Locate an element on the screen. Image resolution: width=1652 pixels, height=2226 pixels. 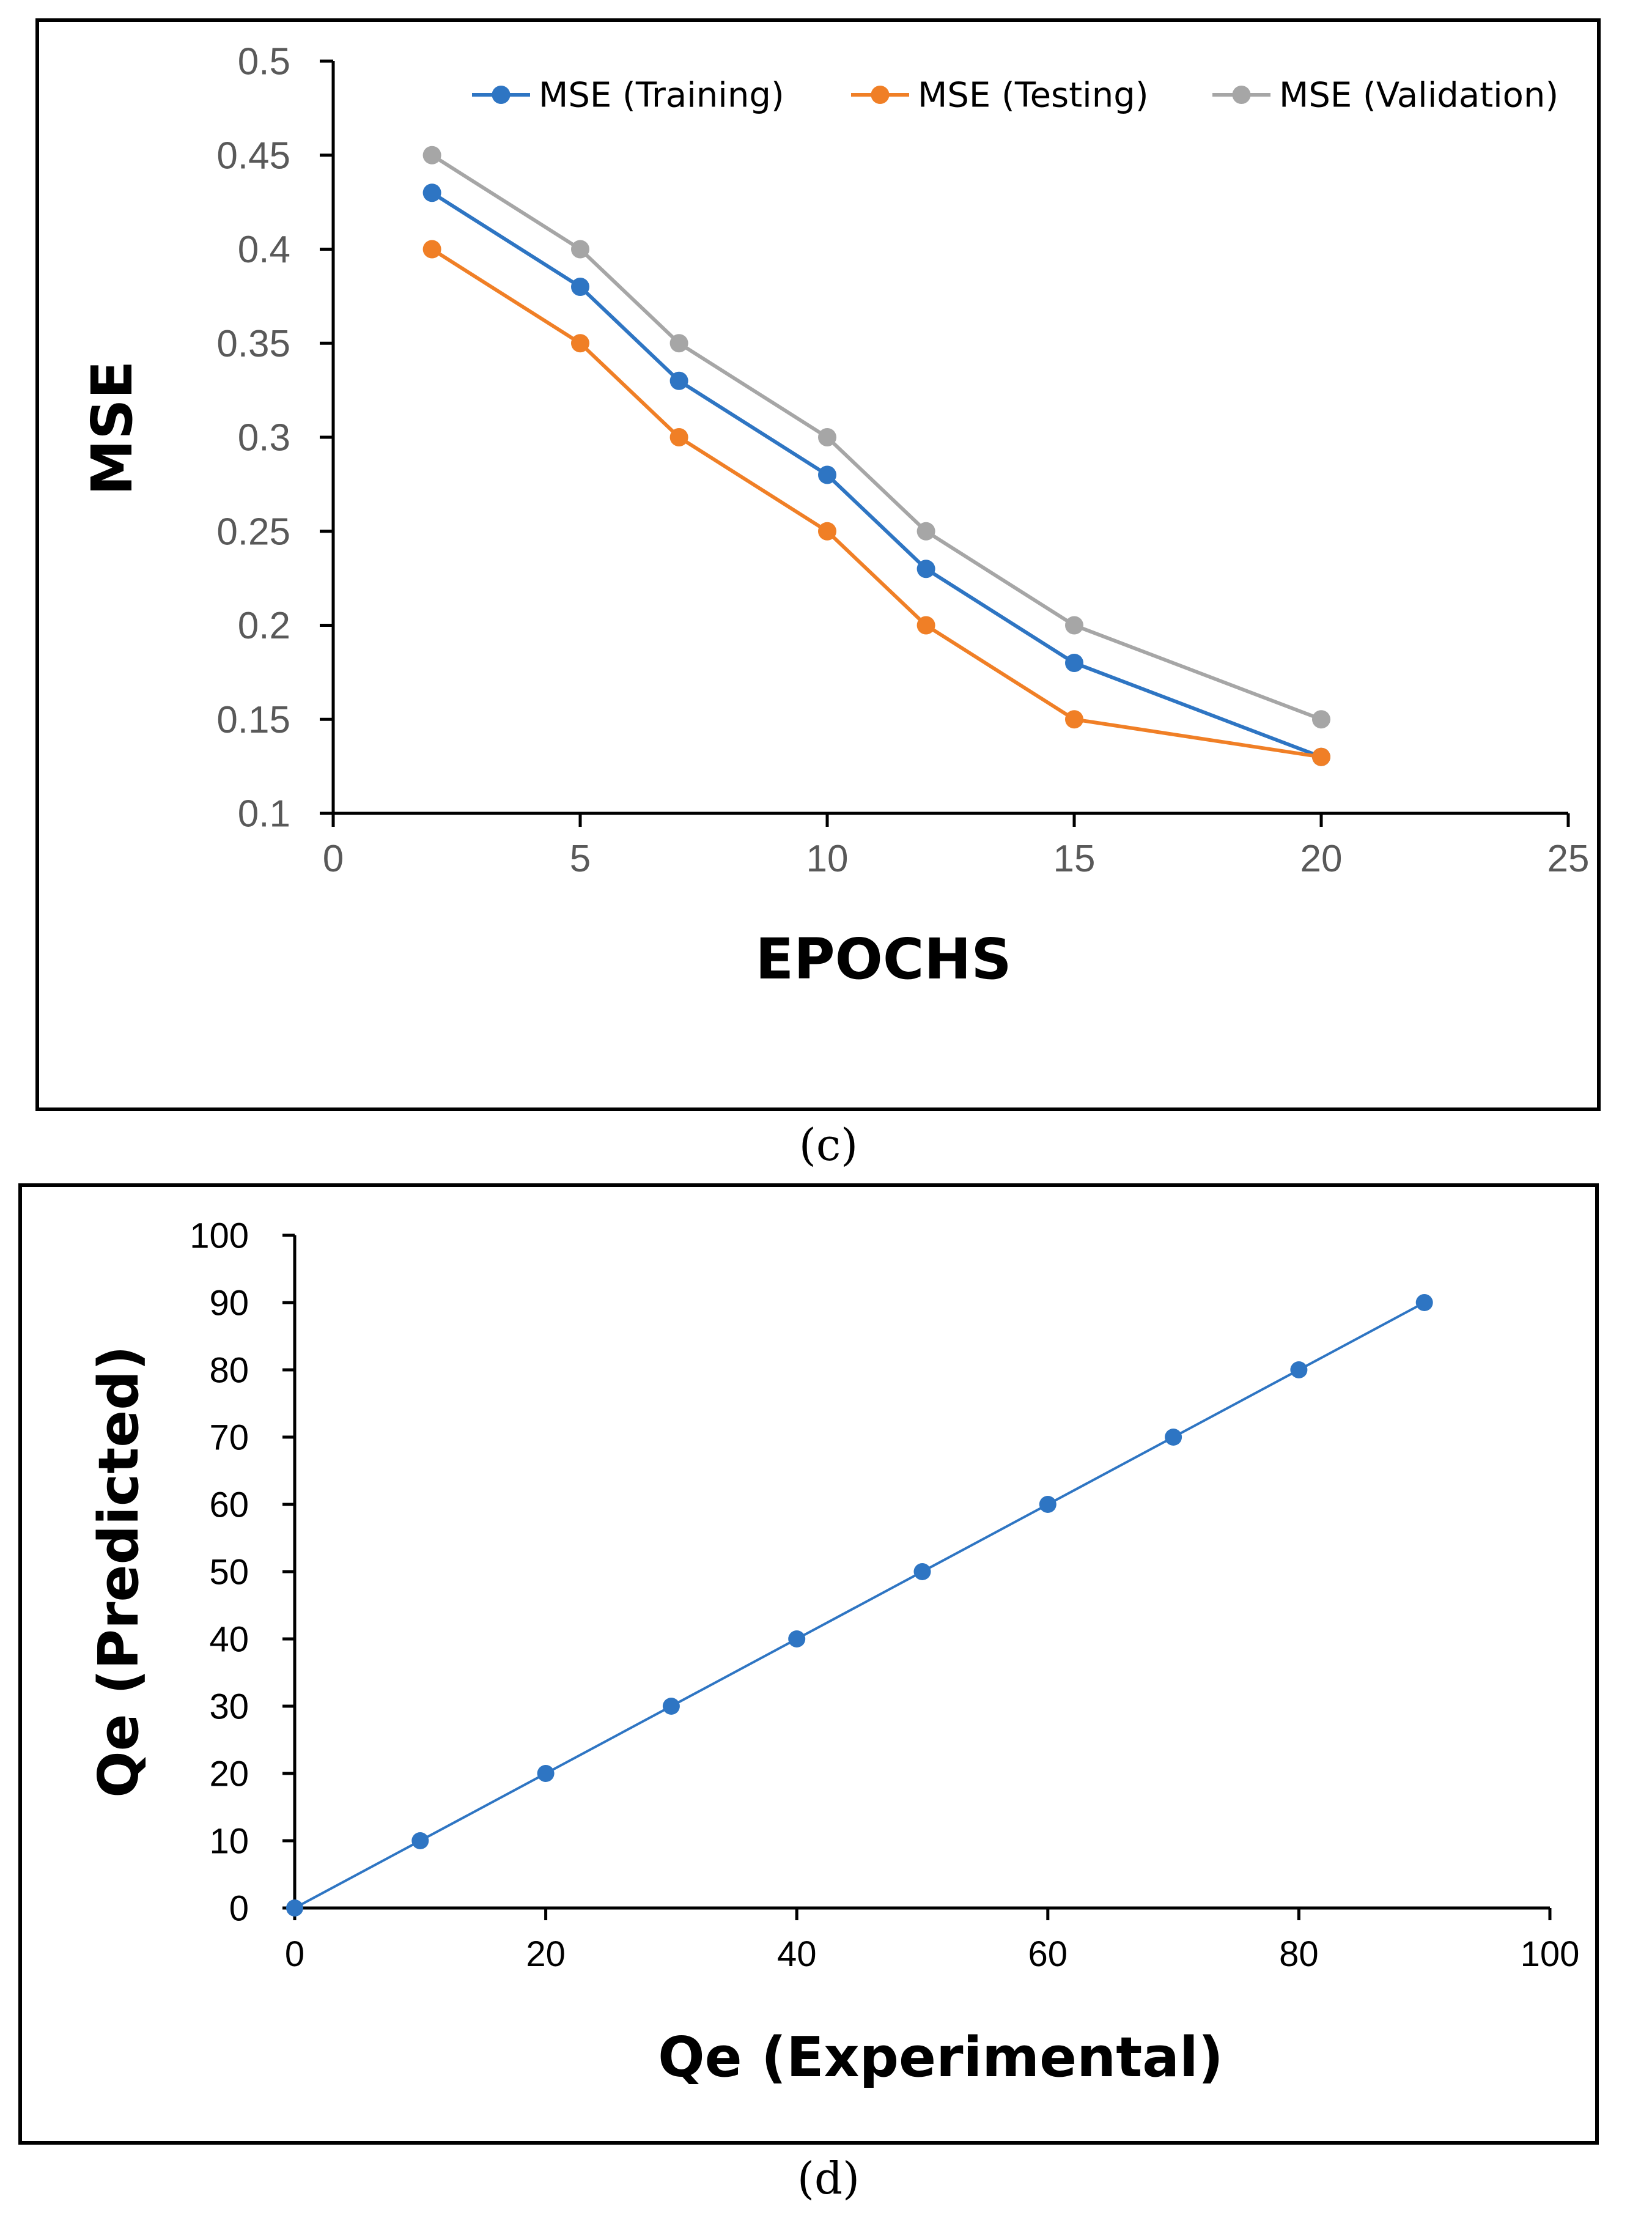
y-axis-title: MSE is located at coordinates (112, 429).